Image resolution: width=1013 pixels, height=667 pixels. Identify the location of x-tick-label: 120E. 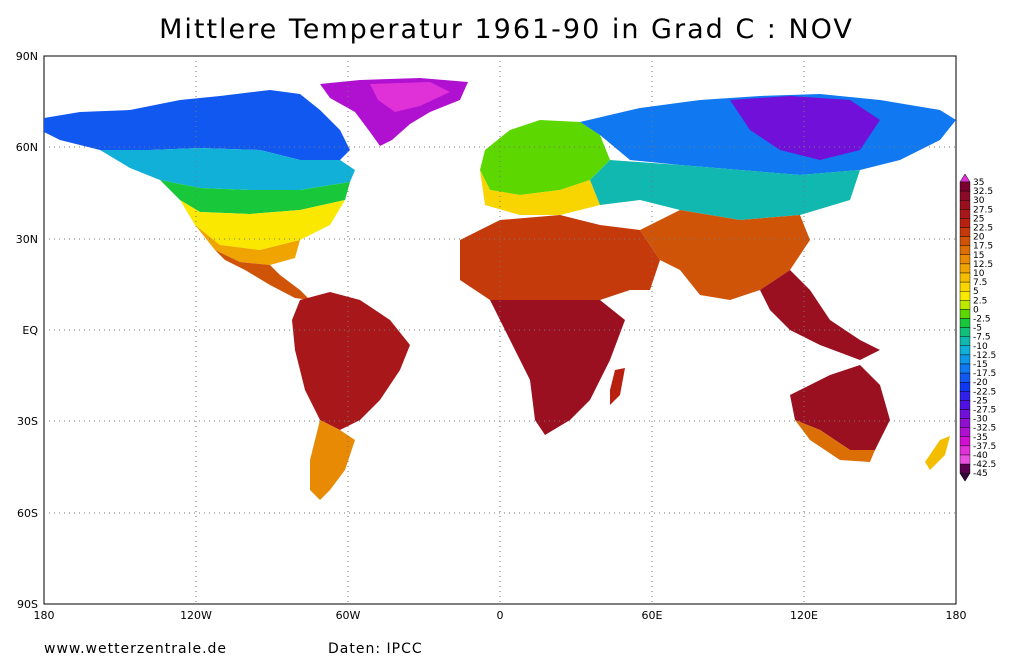
(804, 615).